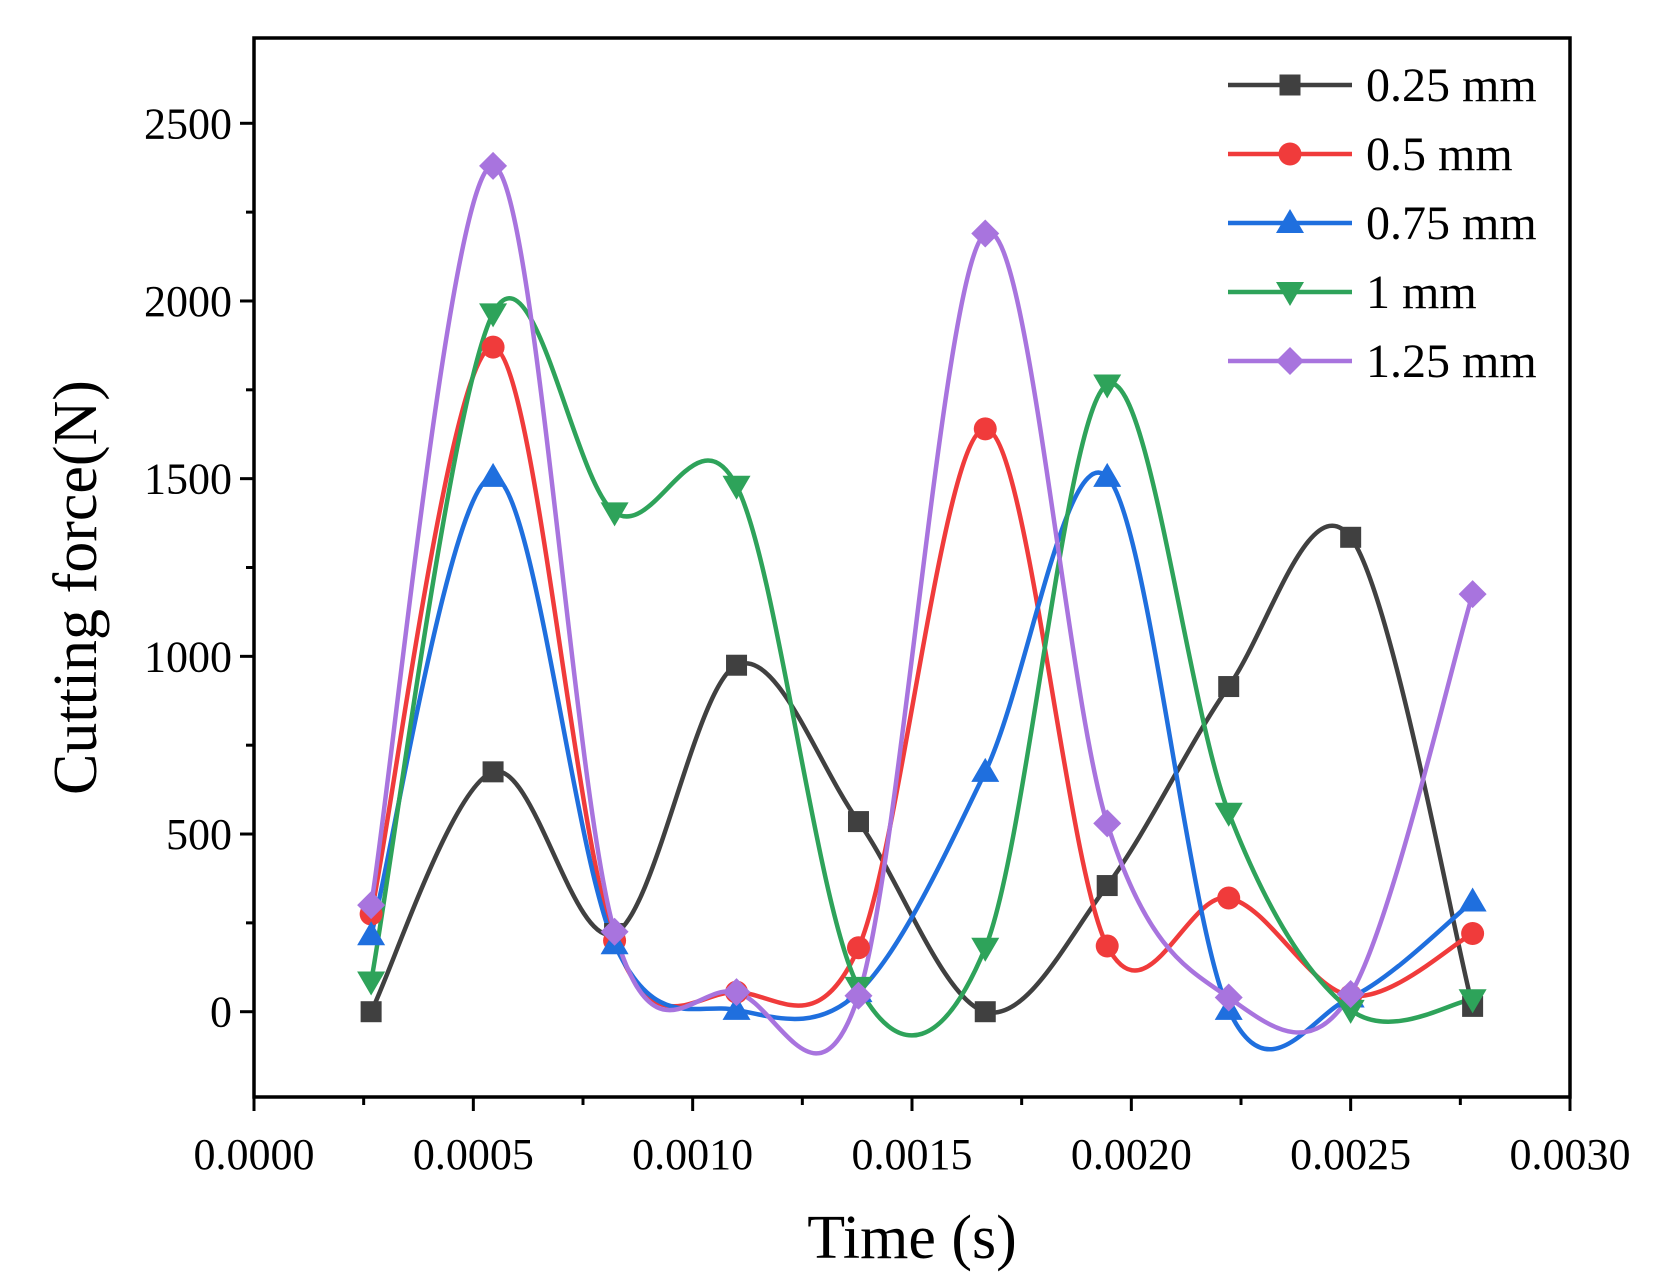 The height and width of the screenshot is (1288, 1664). I want to click on x-tick-label-2: 0.0010, so click(692, 1154).